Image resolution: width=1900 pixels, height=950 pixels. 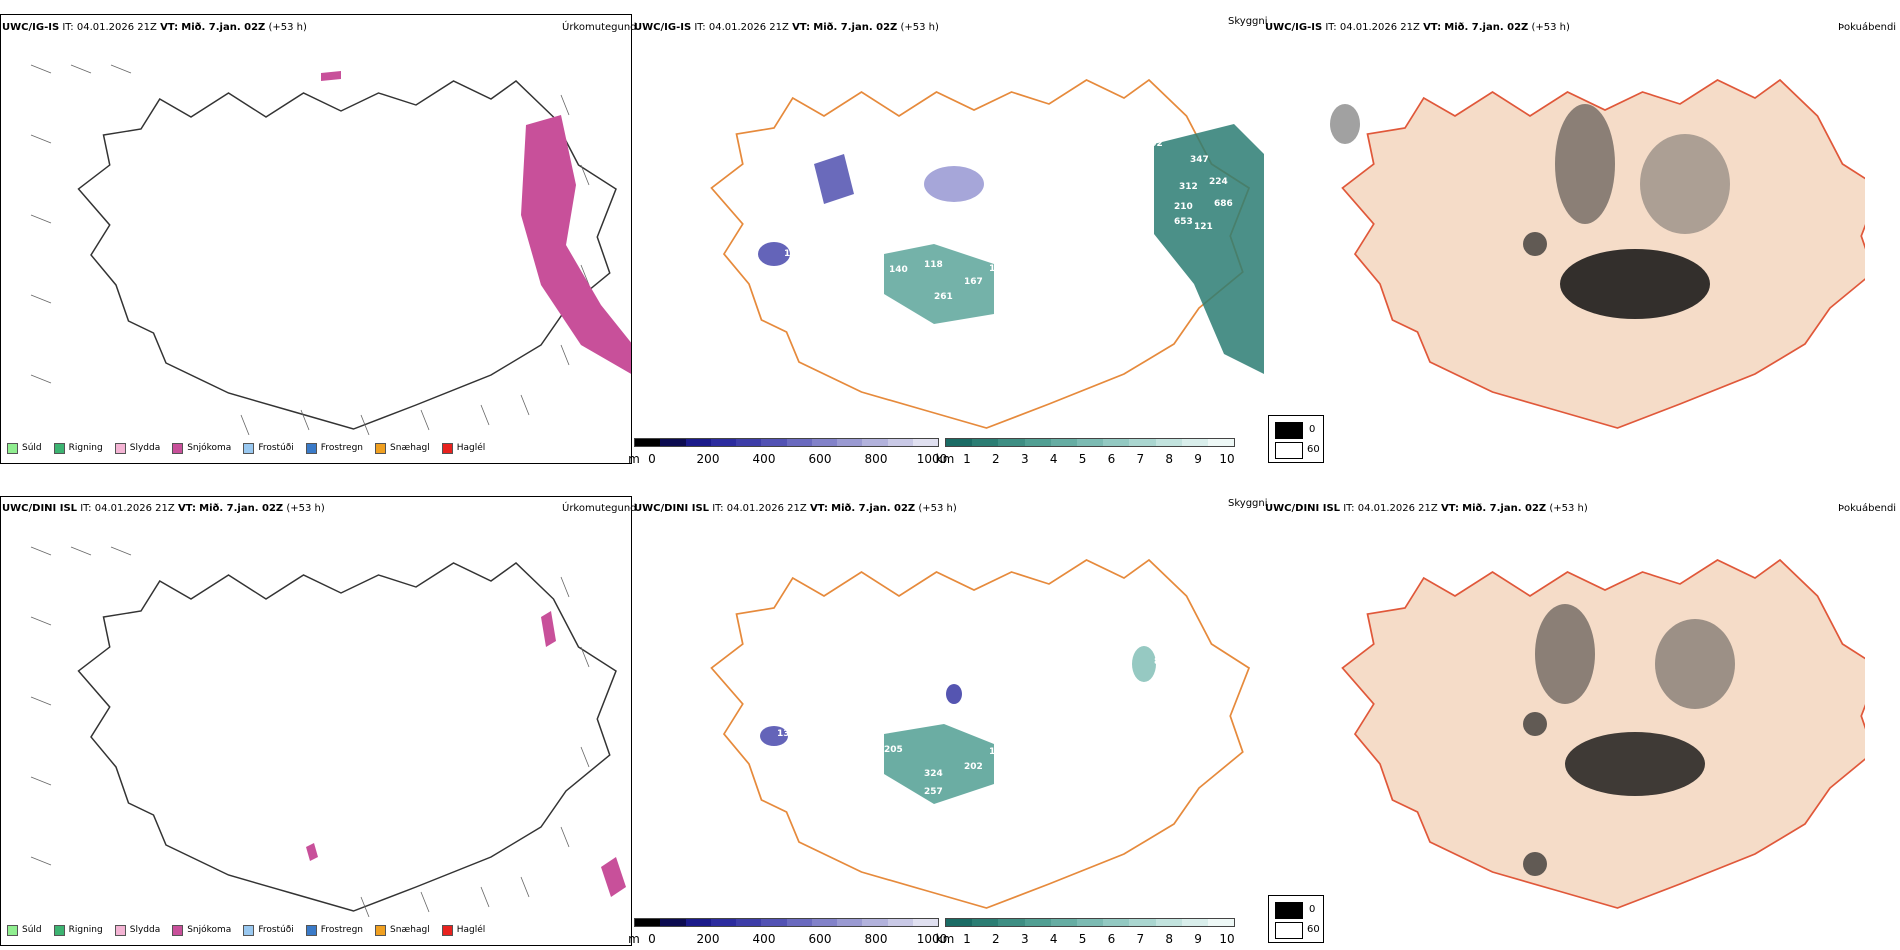 I want to click on colorbar-tick: 800, so click(x=876, y=459).